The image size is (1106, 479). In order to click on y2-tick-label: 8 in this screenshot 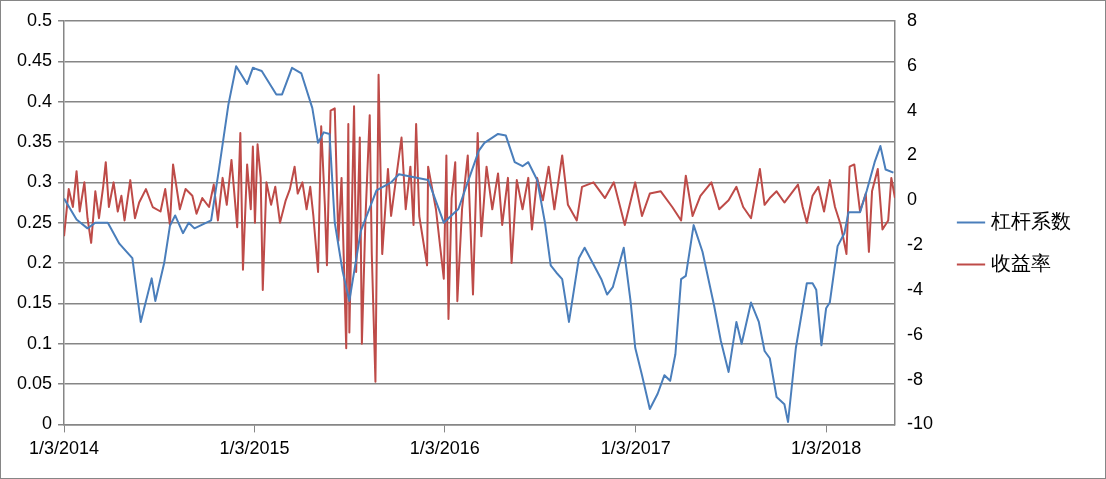, I will do `click(911, 19)`.